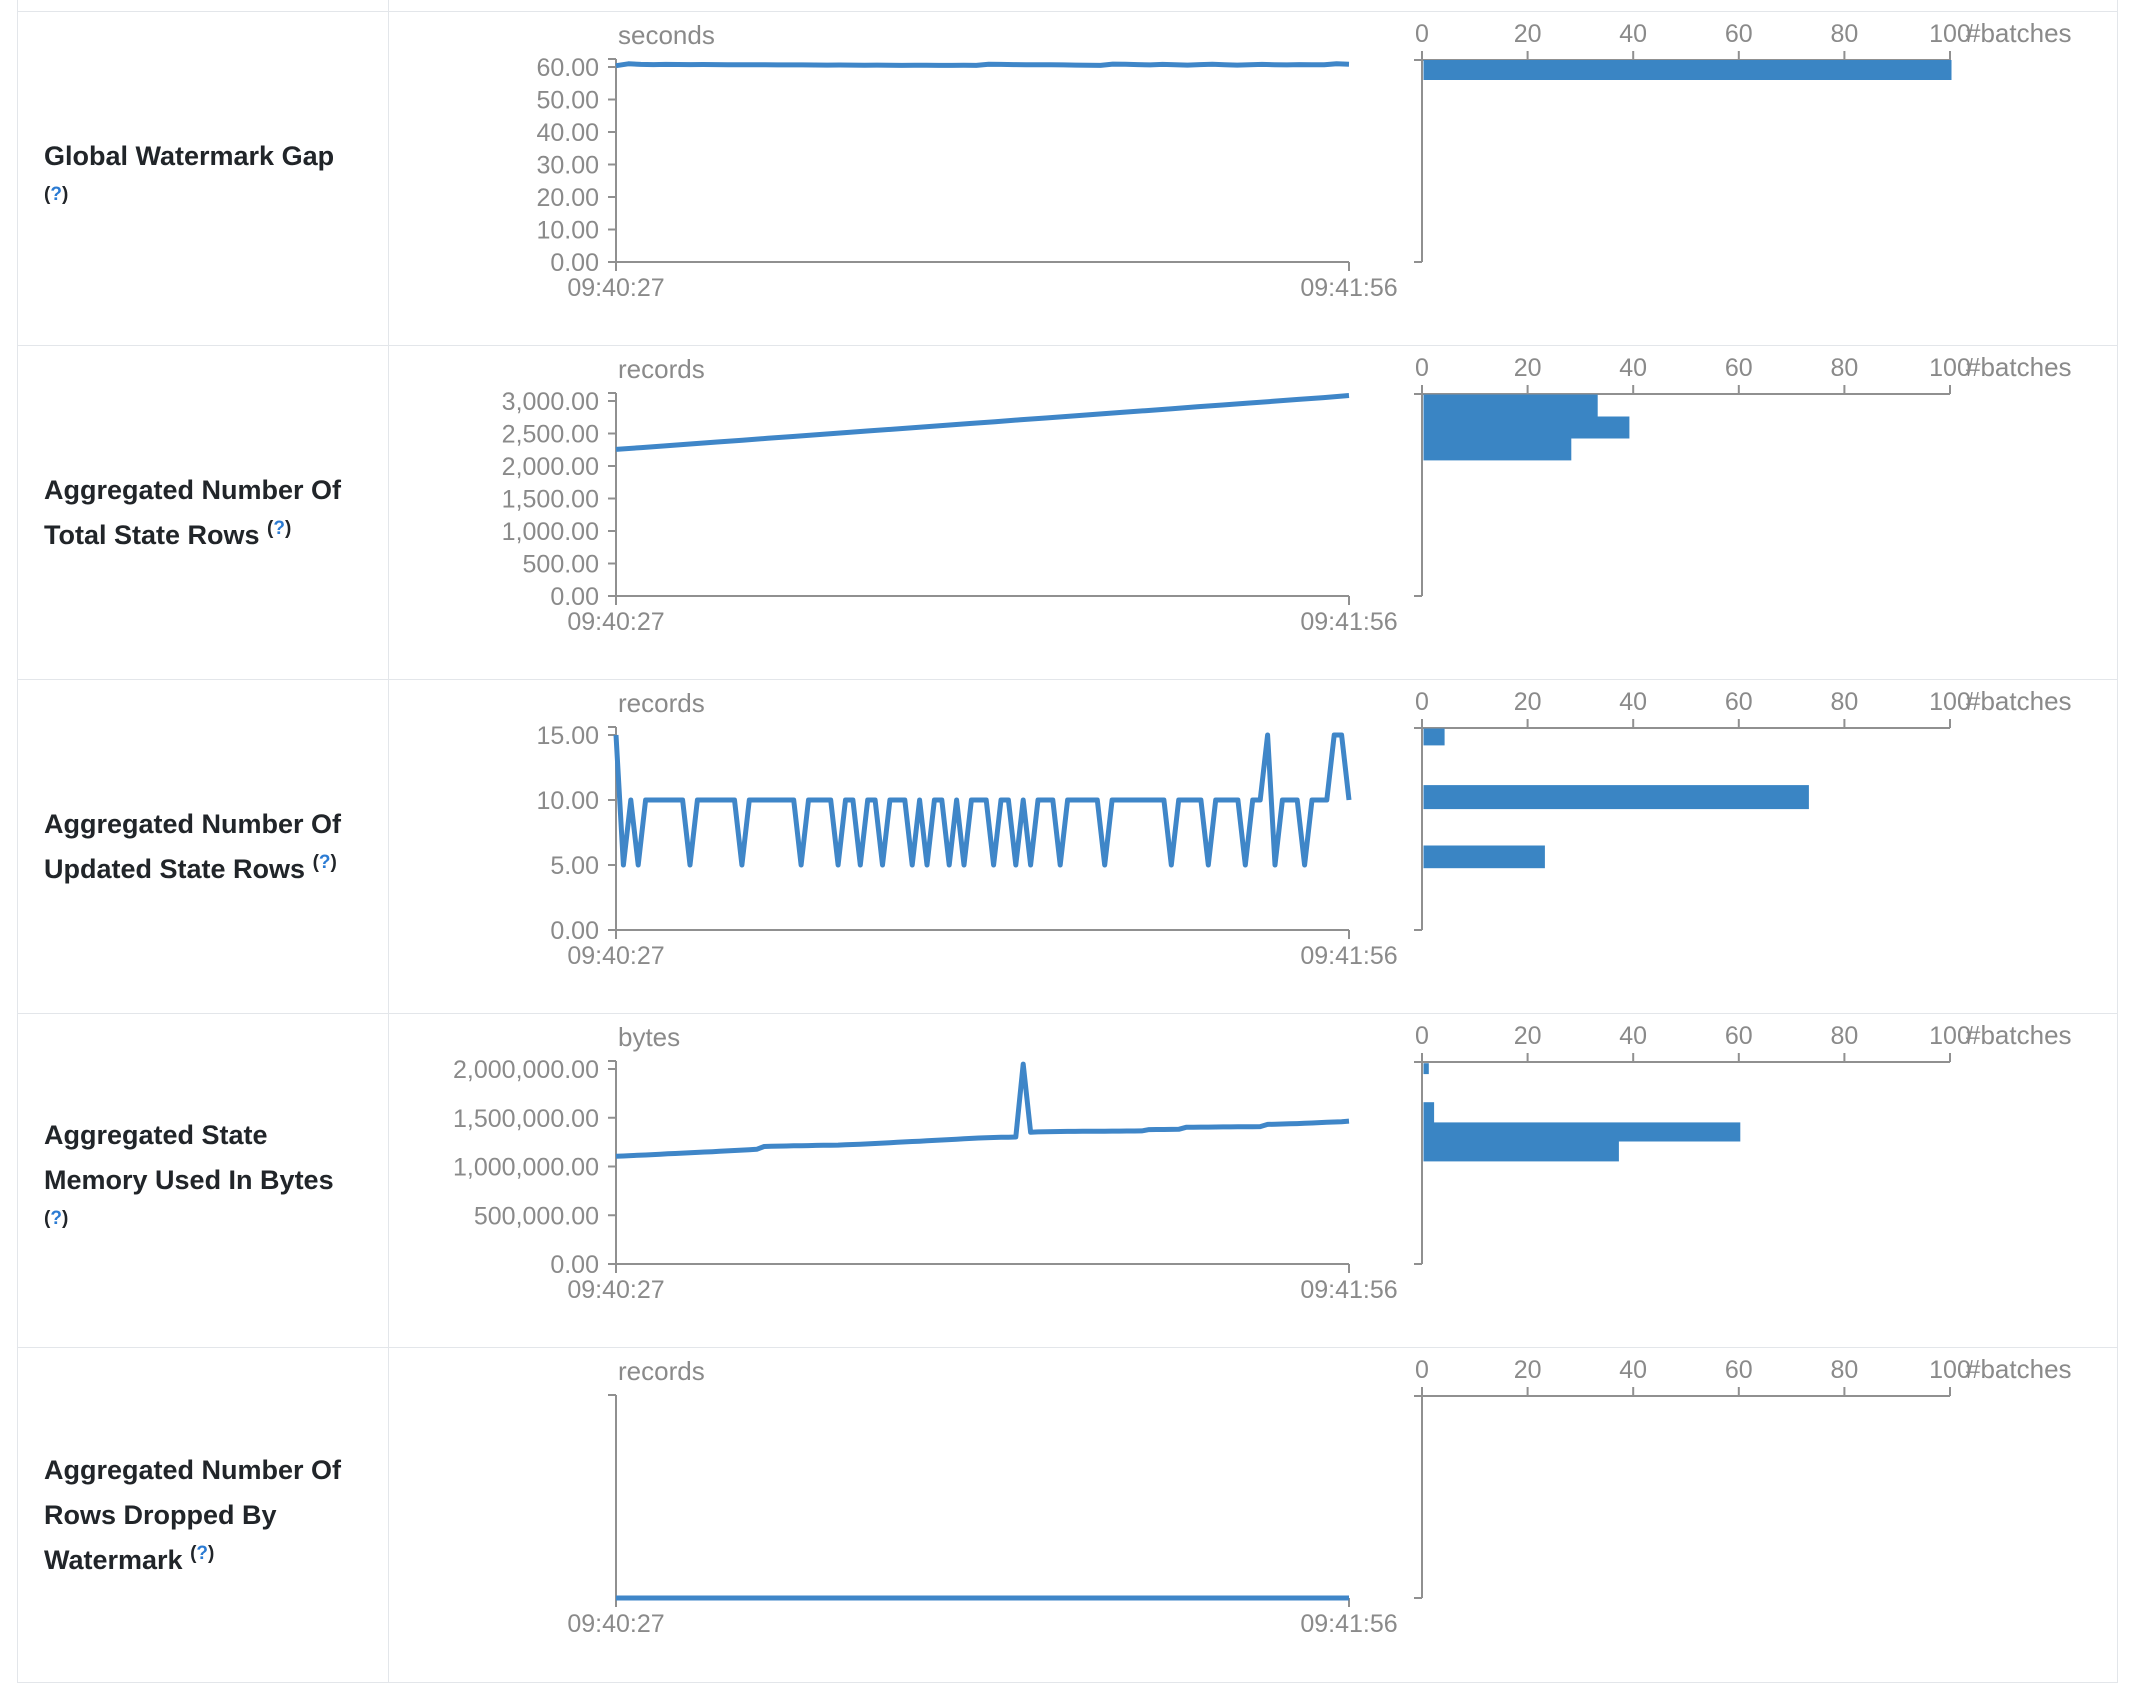 The width and height of the screenshot is (2132, 1686). Describe the element at coordinates (526, 1070) in the screenshot. I see `svg-text: 2,000,000.00` at that location.